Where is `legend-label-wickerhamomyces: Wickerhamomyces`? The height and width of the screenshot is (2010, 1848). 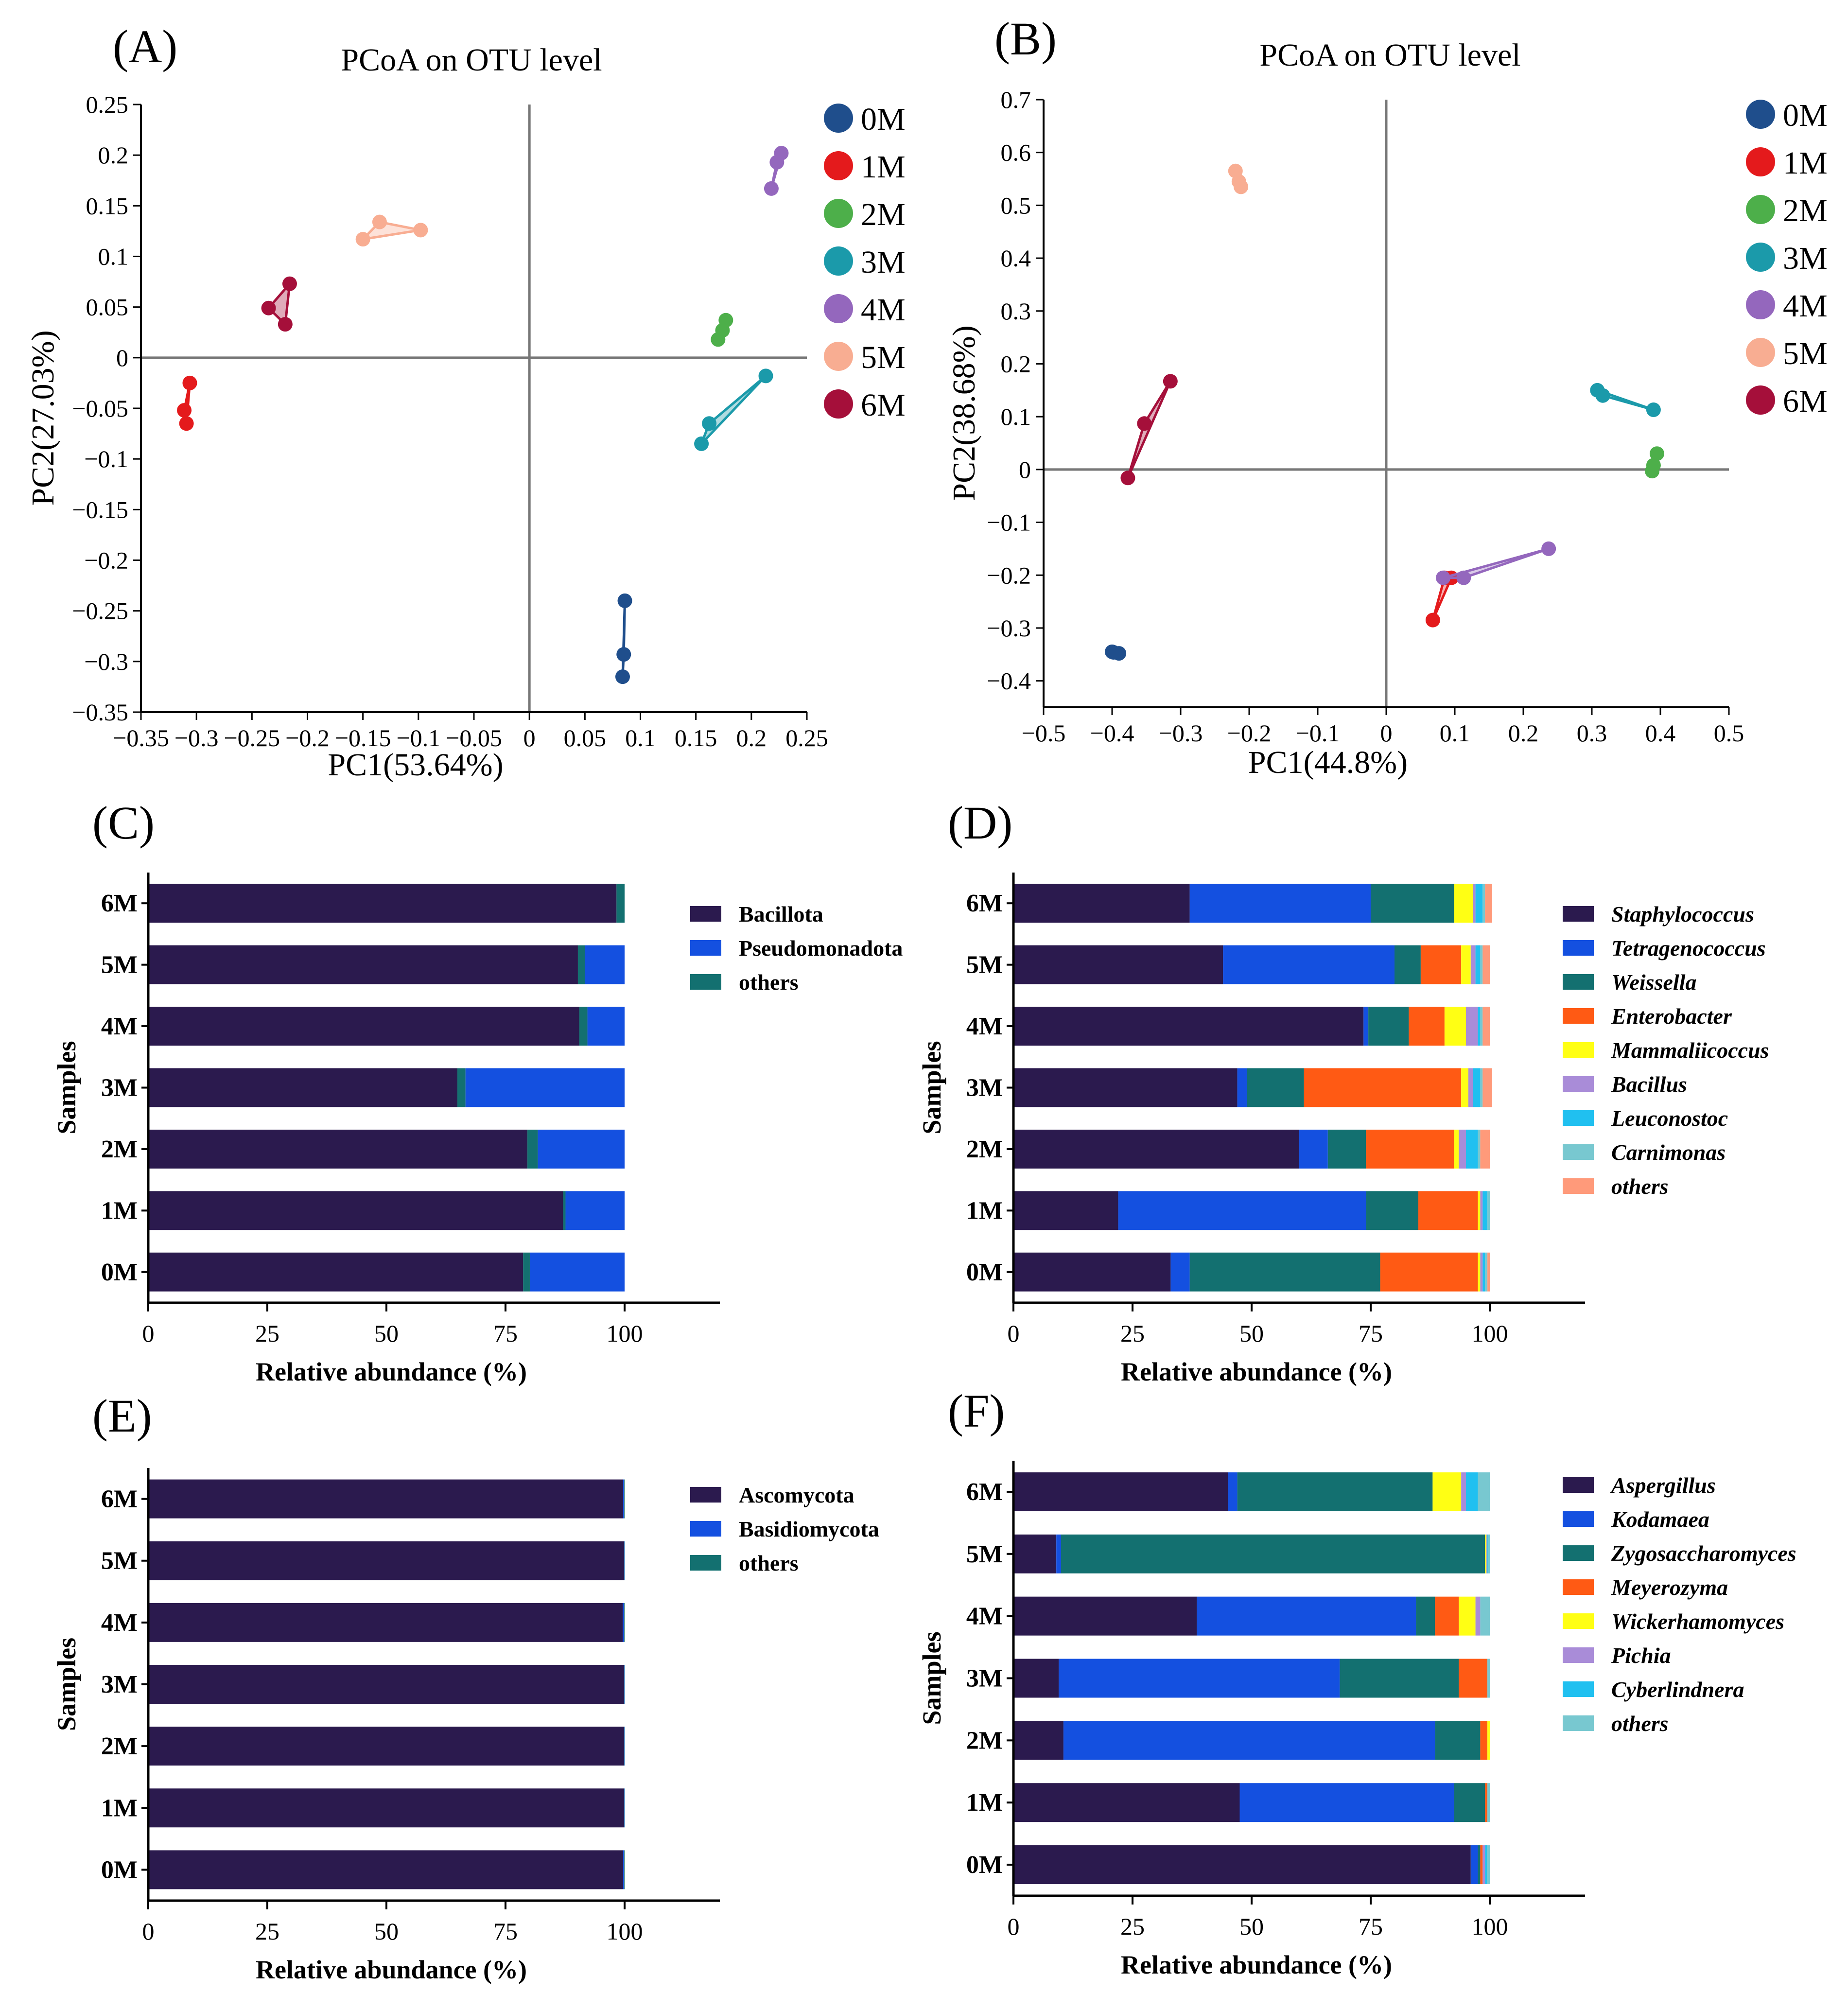
legend-label-wickerhamomyces: Wickerhamomyces is located at coordinates (1697, 1621).